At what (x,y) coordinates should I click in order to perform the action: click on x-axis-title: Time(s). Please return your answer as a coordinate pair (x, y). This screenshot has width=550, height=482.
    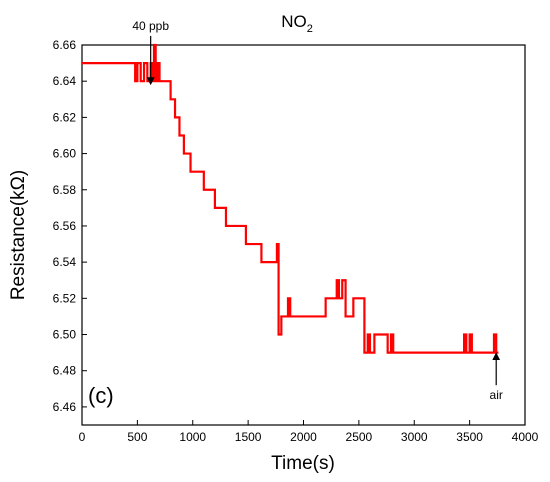
    Looking at the image, I should click on (303, 463).